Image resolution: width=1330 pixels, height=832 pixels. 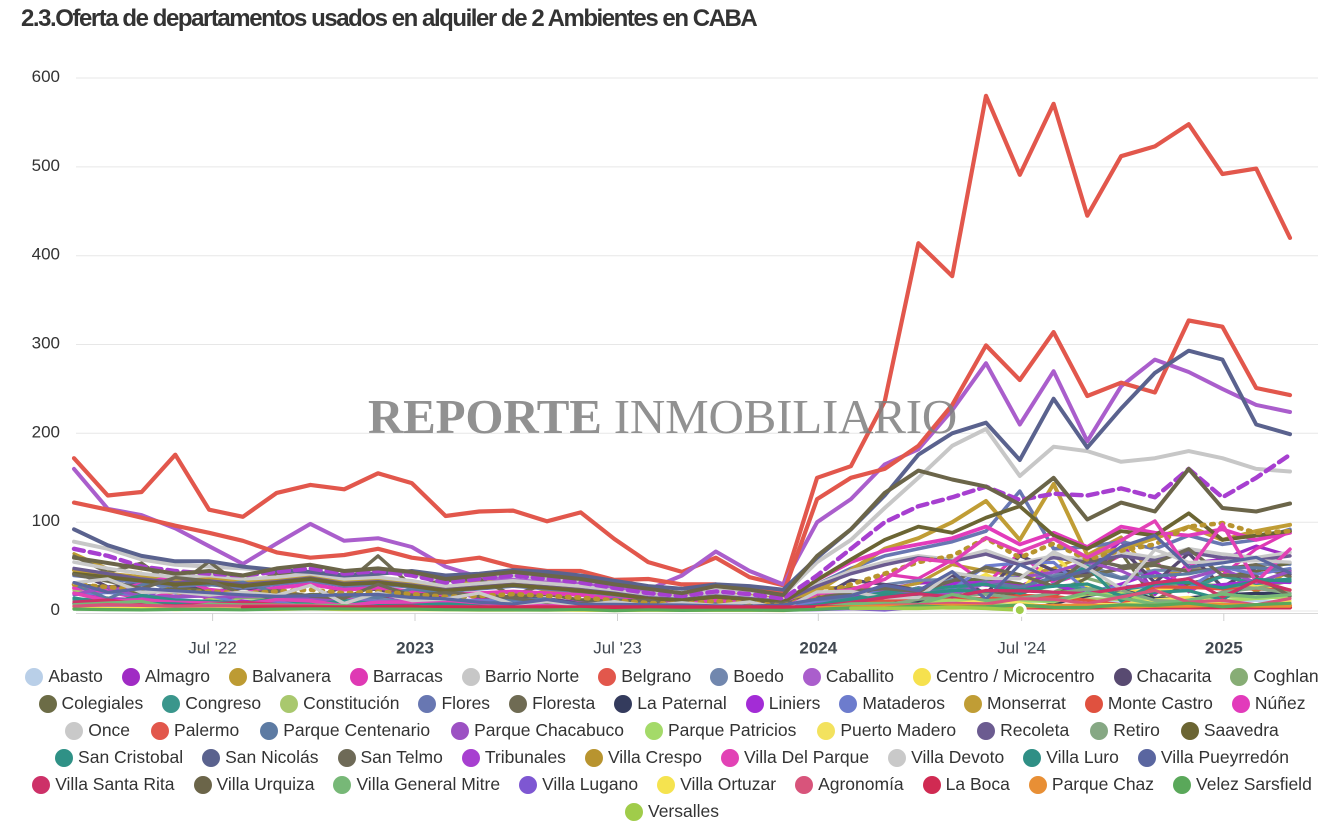 I want to click on svg-text: 2023, so click(x=415, y=648).